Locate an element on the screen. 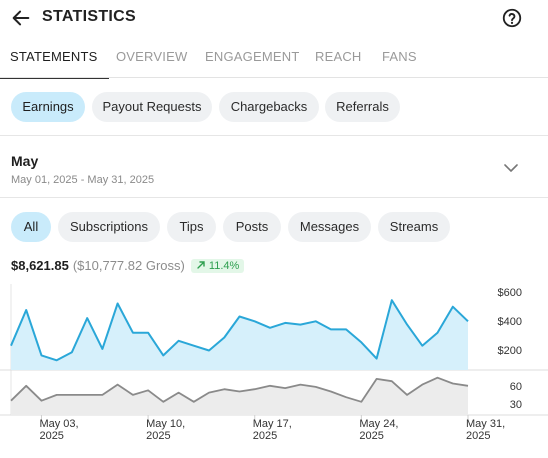  filter-posts: Posts is located at coordinates (252, 227).